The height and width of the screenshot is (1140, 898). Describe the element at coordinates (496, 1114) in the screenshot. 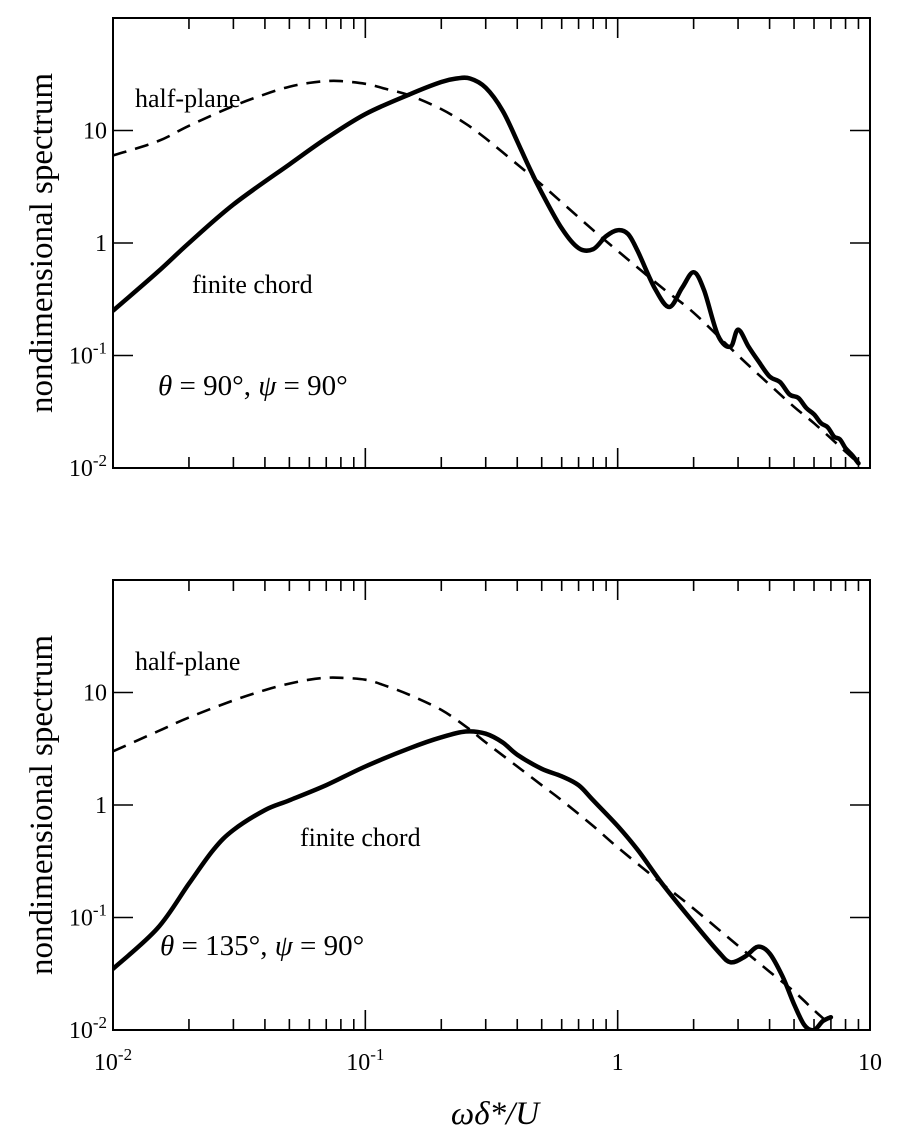

I see `x-axis-title: ωδ*/U` at that location.